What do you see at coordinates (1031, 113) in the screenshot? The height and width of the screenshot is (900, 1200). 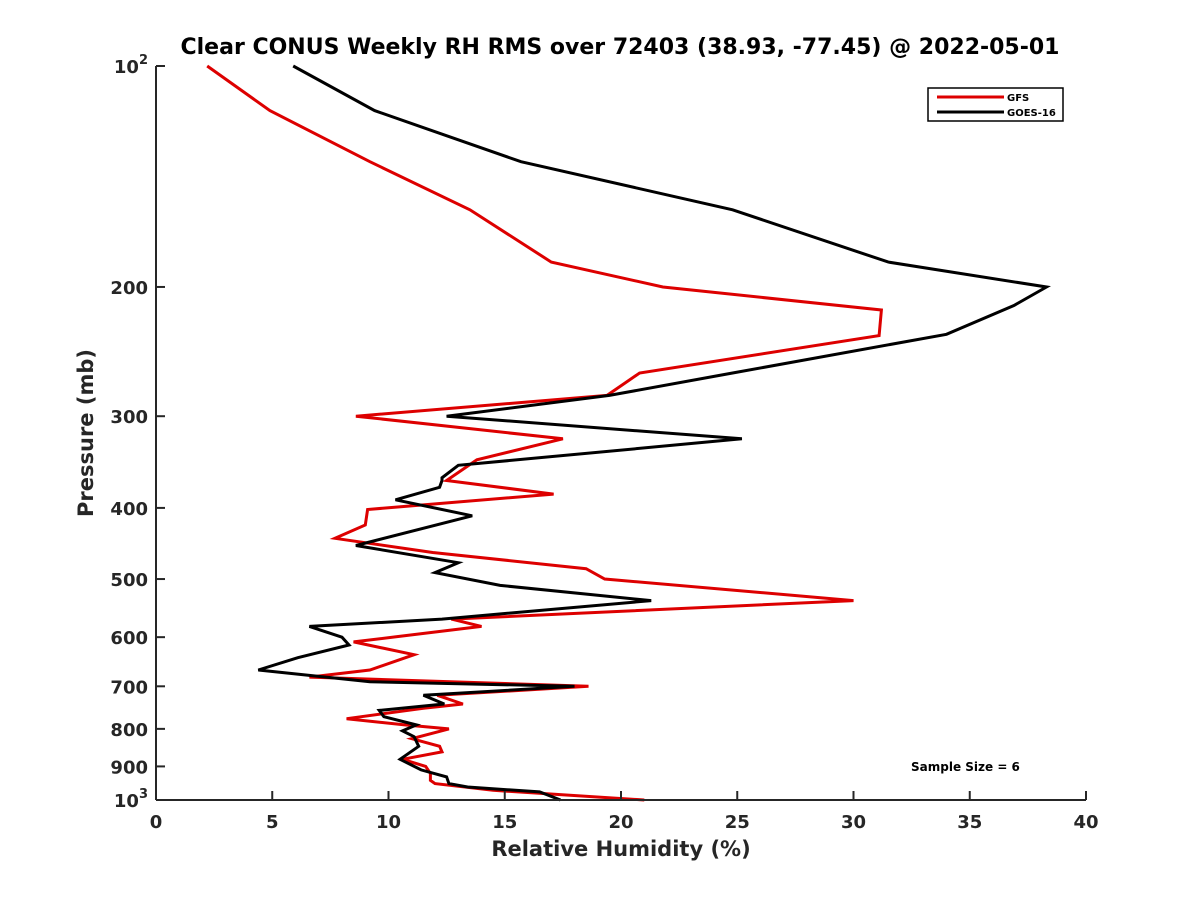 I see `legend-label-goes-16: GOES-16` at bounding box center [1031, 113].